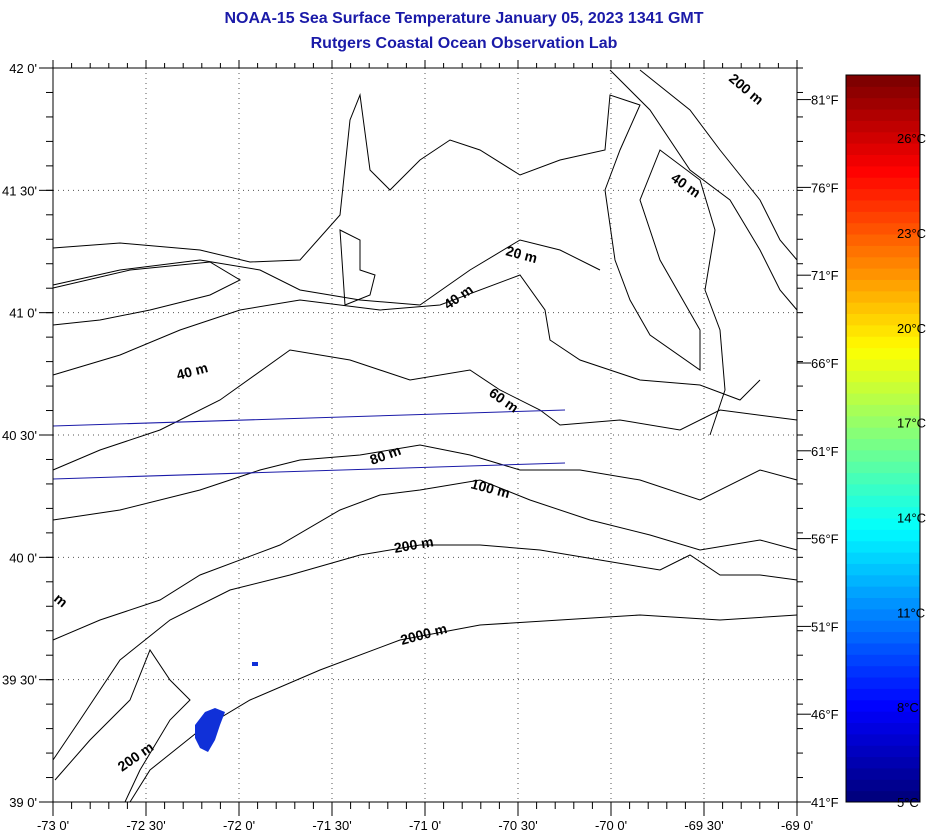  I want to click on celsius-tick-label: 14°C, so click(911, 518).